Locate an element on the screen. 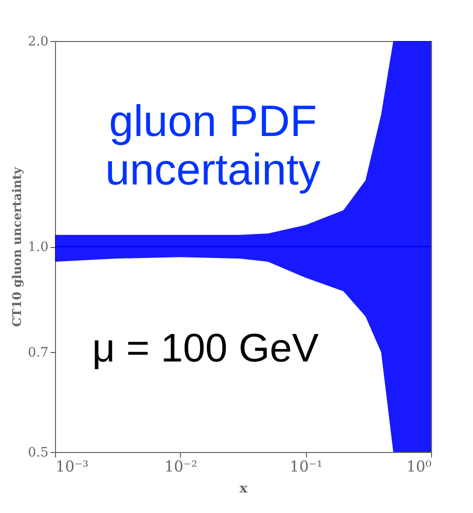  x-tick-label: 10⁰ is located at coordinates (419, 467).